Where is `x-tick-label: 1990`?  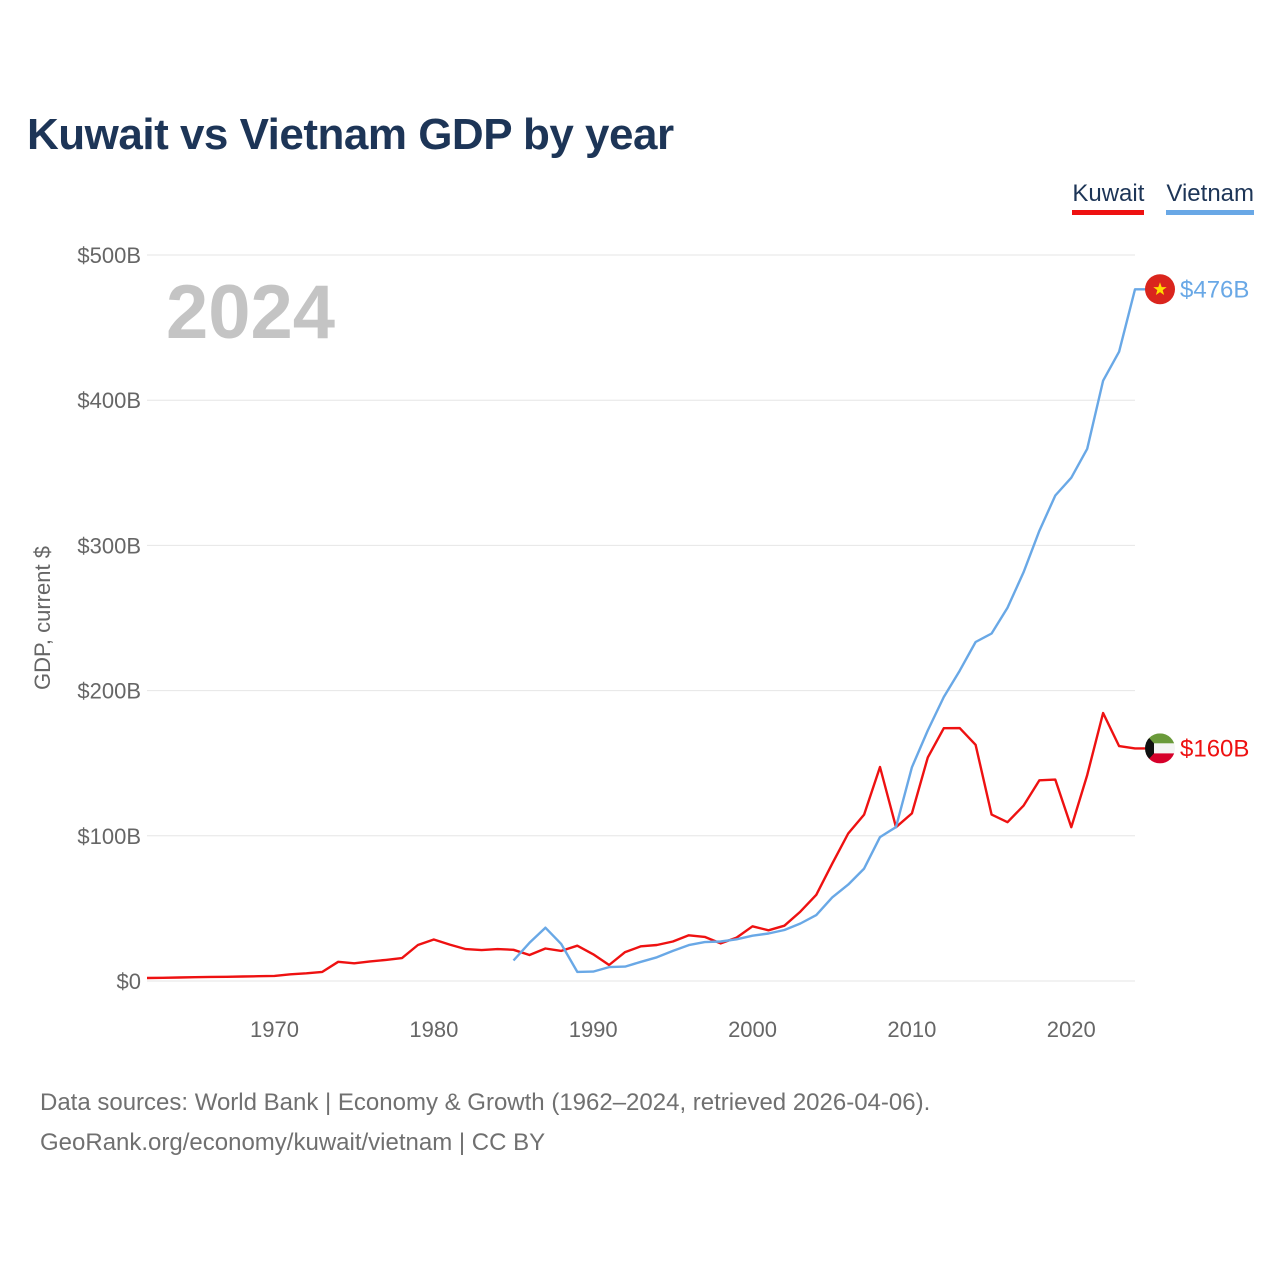
x-tick-label: 1990 is located at coordinates (593, 1029).